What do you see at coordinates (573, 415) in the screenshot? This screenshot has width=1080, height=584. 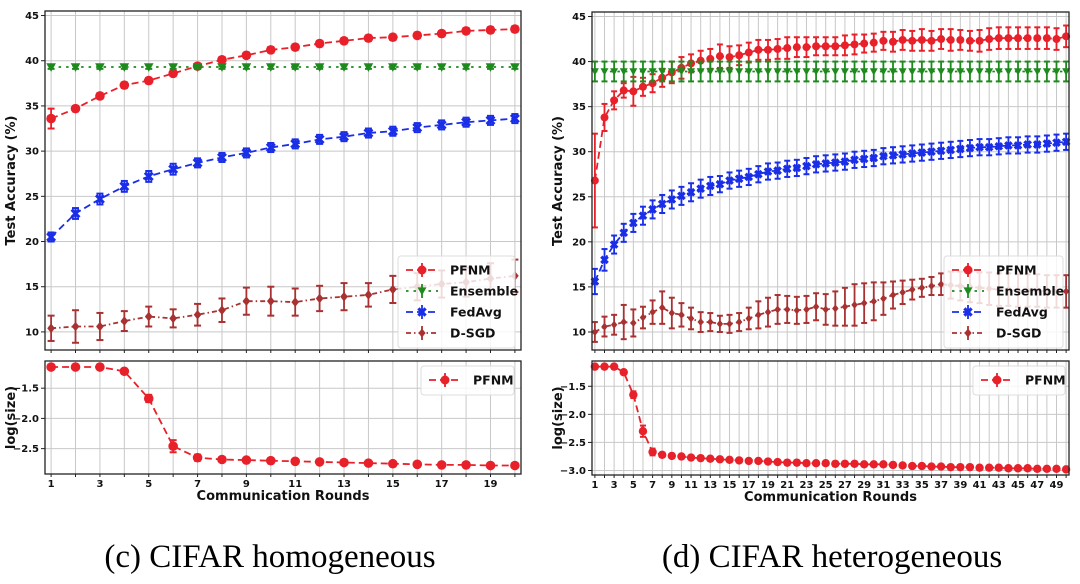 I see `y-tick-label: −2.0` at bounding box center [573, 415].